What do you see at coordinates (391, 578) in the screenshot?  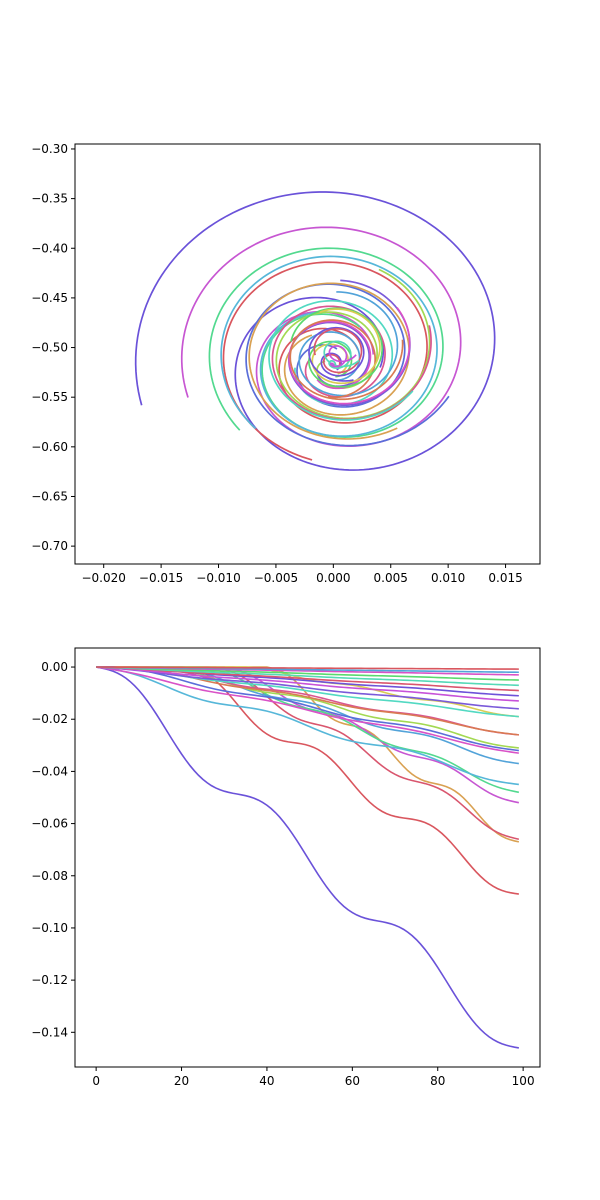 I see `x-tick-label: 0.005` at bounding box center [391, 578].